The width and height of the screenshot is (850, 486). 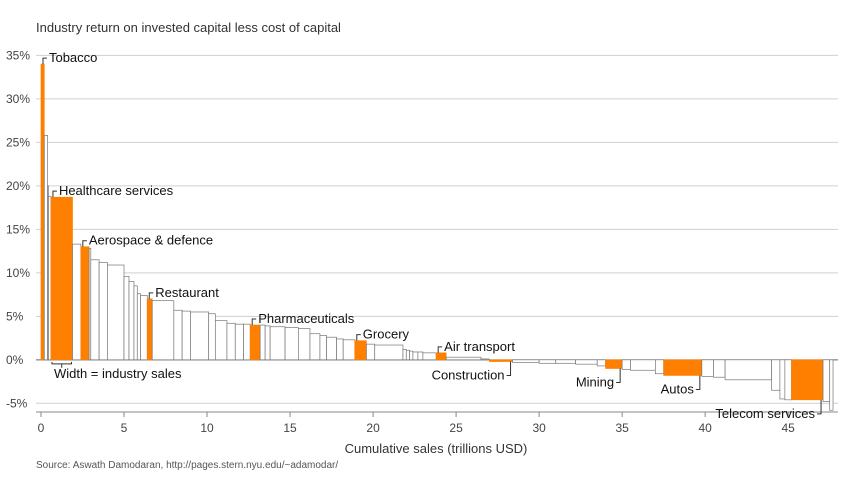 I want to click on x-tick-label: 15, so click(x=290, y=428).